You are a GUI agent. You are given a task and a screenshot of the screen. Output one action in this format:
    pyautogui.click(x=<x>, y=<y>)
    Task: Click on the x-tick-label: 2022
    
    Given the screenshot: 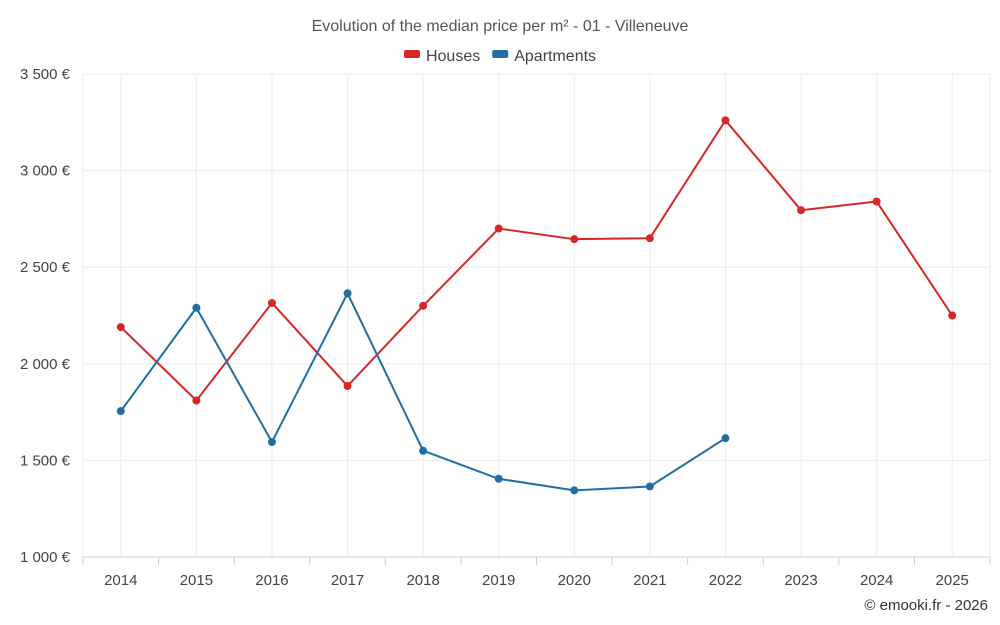 What is the action you would take?
    pyautogui.click(x=725, y=580)
    